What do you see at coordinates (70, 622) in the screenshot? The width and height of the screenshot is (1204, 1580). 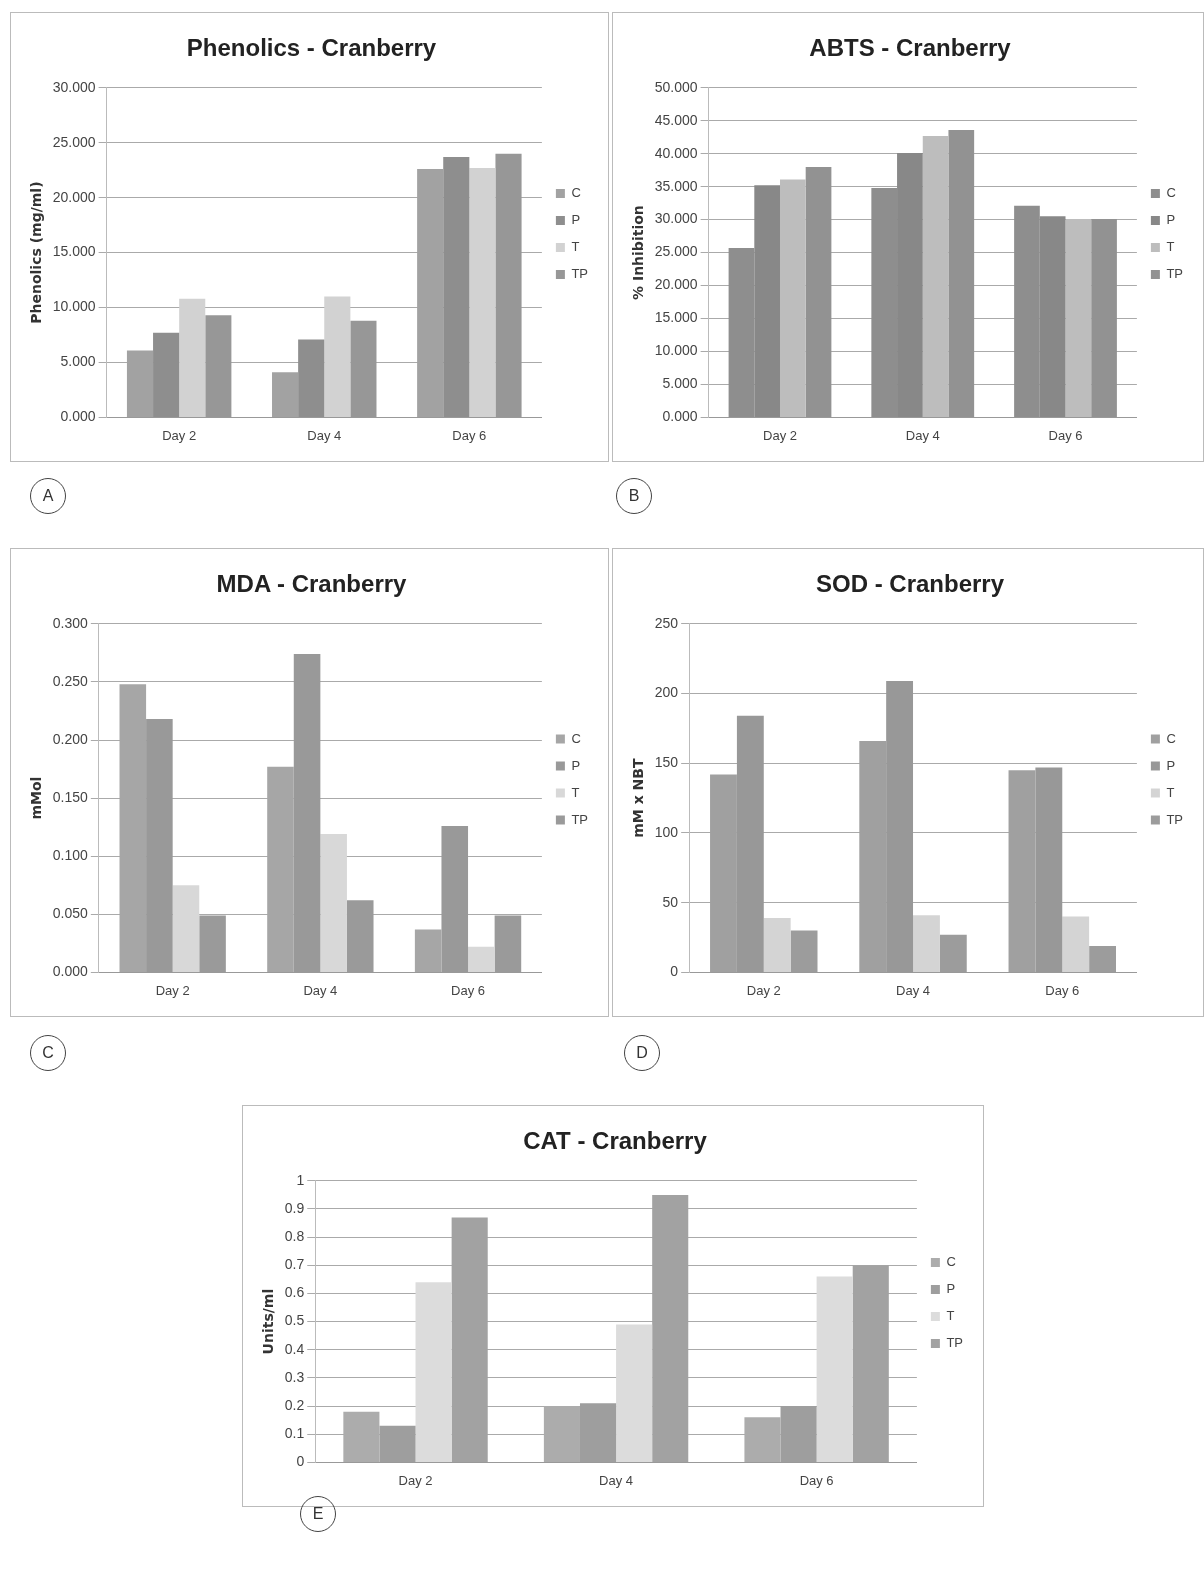 I see `y-tick-label: 0.300` at bounding box center [70, 622].